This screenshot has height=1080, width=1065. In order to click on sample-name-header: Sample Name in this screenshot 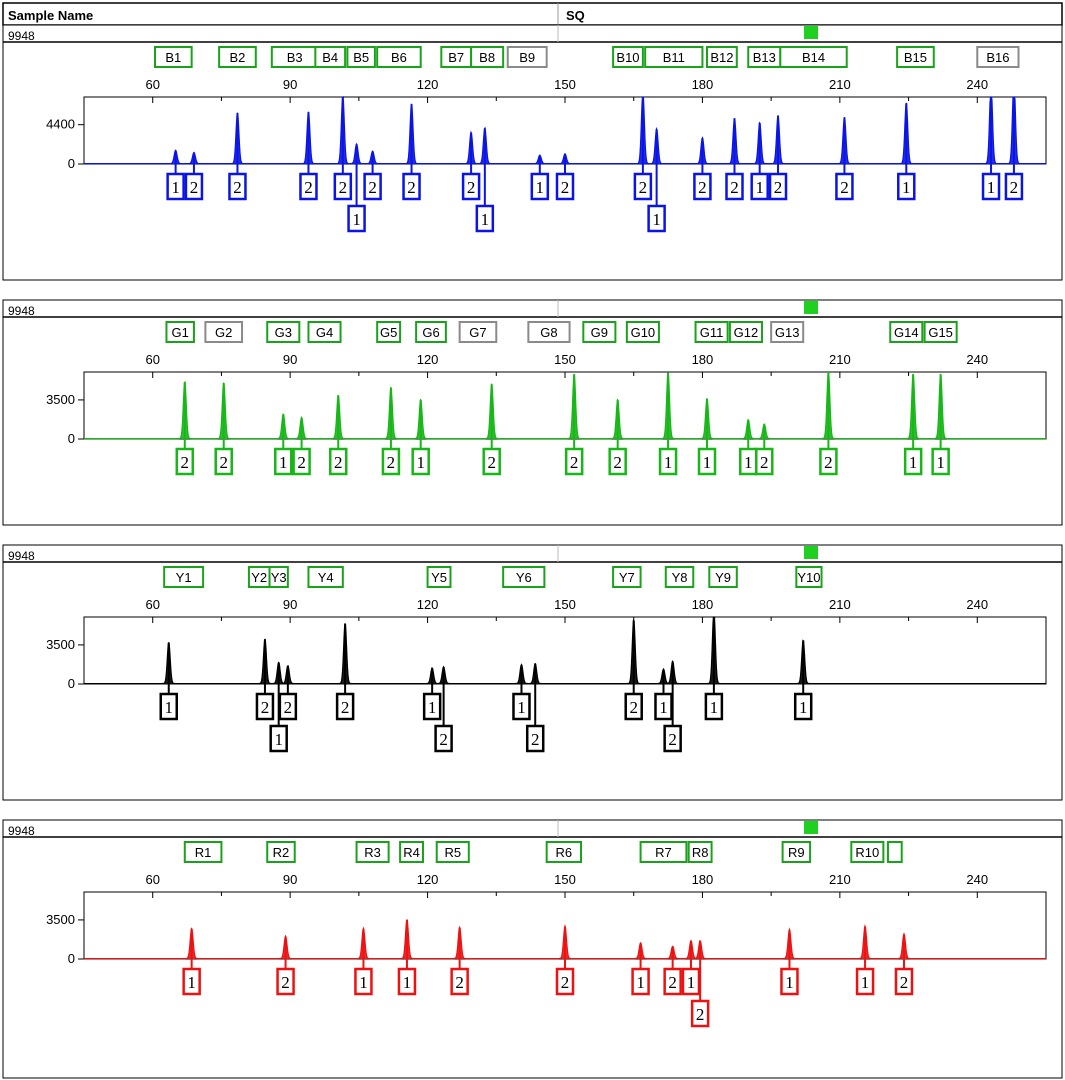, I will do `click(50, 15)`.